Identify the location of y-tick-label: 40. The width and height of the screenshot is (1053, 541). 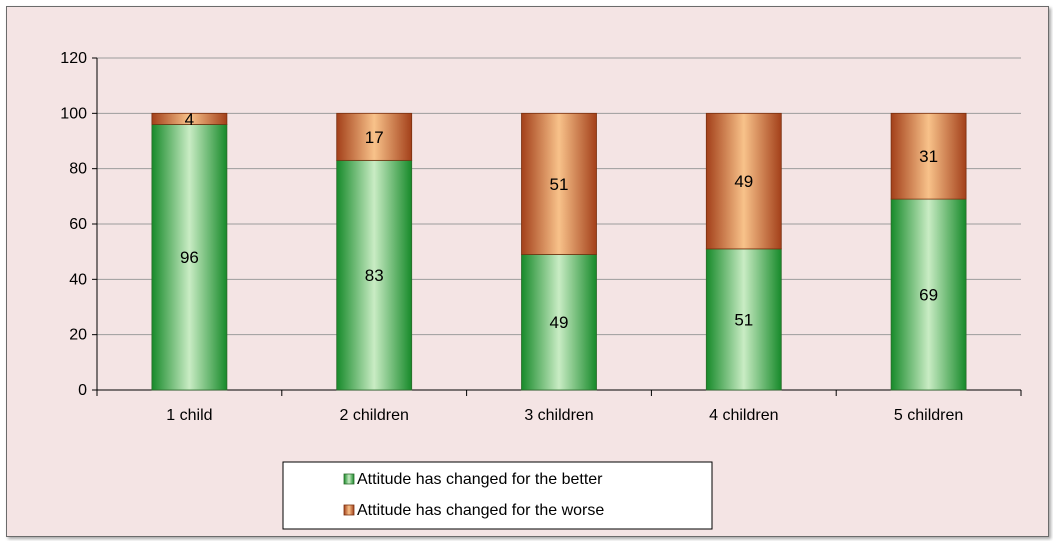
(78, 279).